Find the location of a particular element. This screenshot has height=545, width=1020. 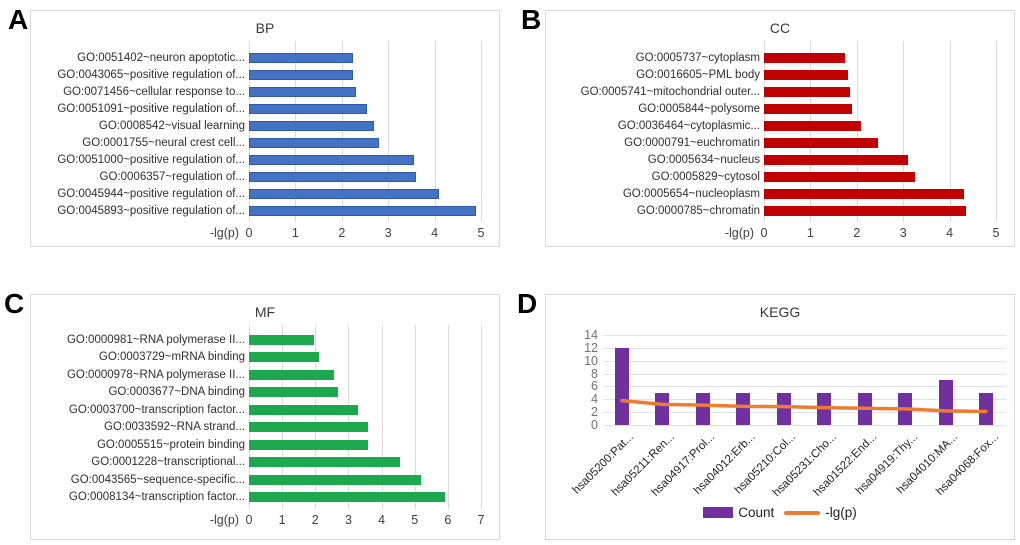

chart-row: GO:0005829~cytosol is located at coordinates (780, 176).